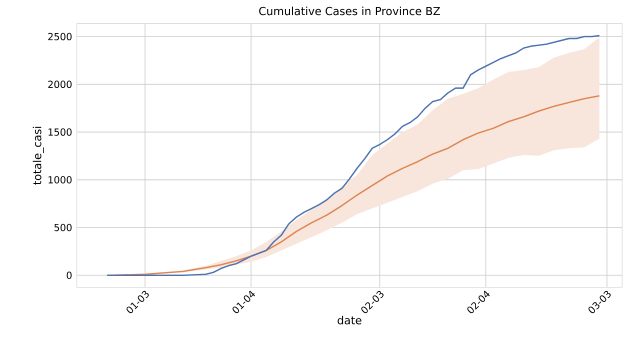  Describe the element at coordinates (350, 320) in the screenshot. I see `x-axis-title: date` at that location.